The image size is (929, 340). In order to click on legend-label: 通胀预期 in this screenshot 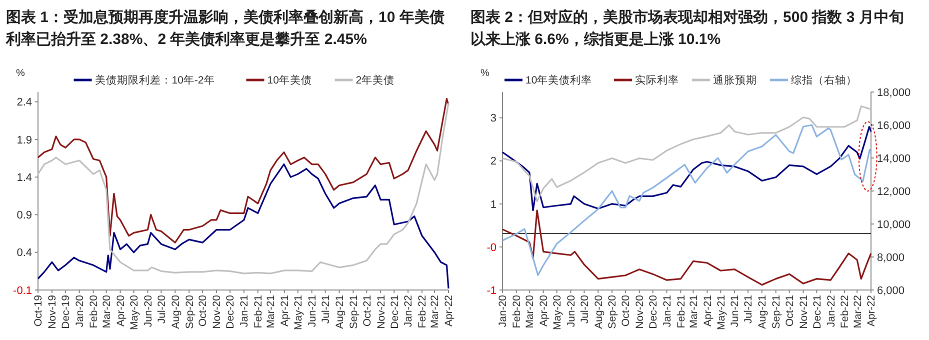, I will do `click(735, 80)`.